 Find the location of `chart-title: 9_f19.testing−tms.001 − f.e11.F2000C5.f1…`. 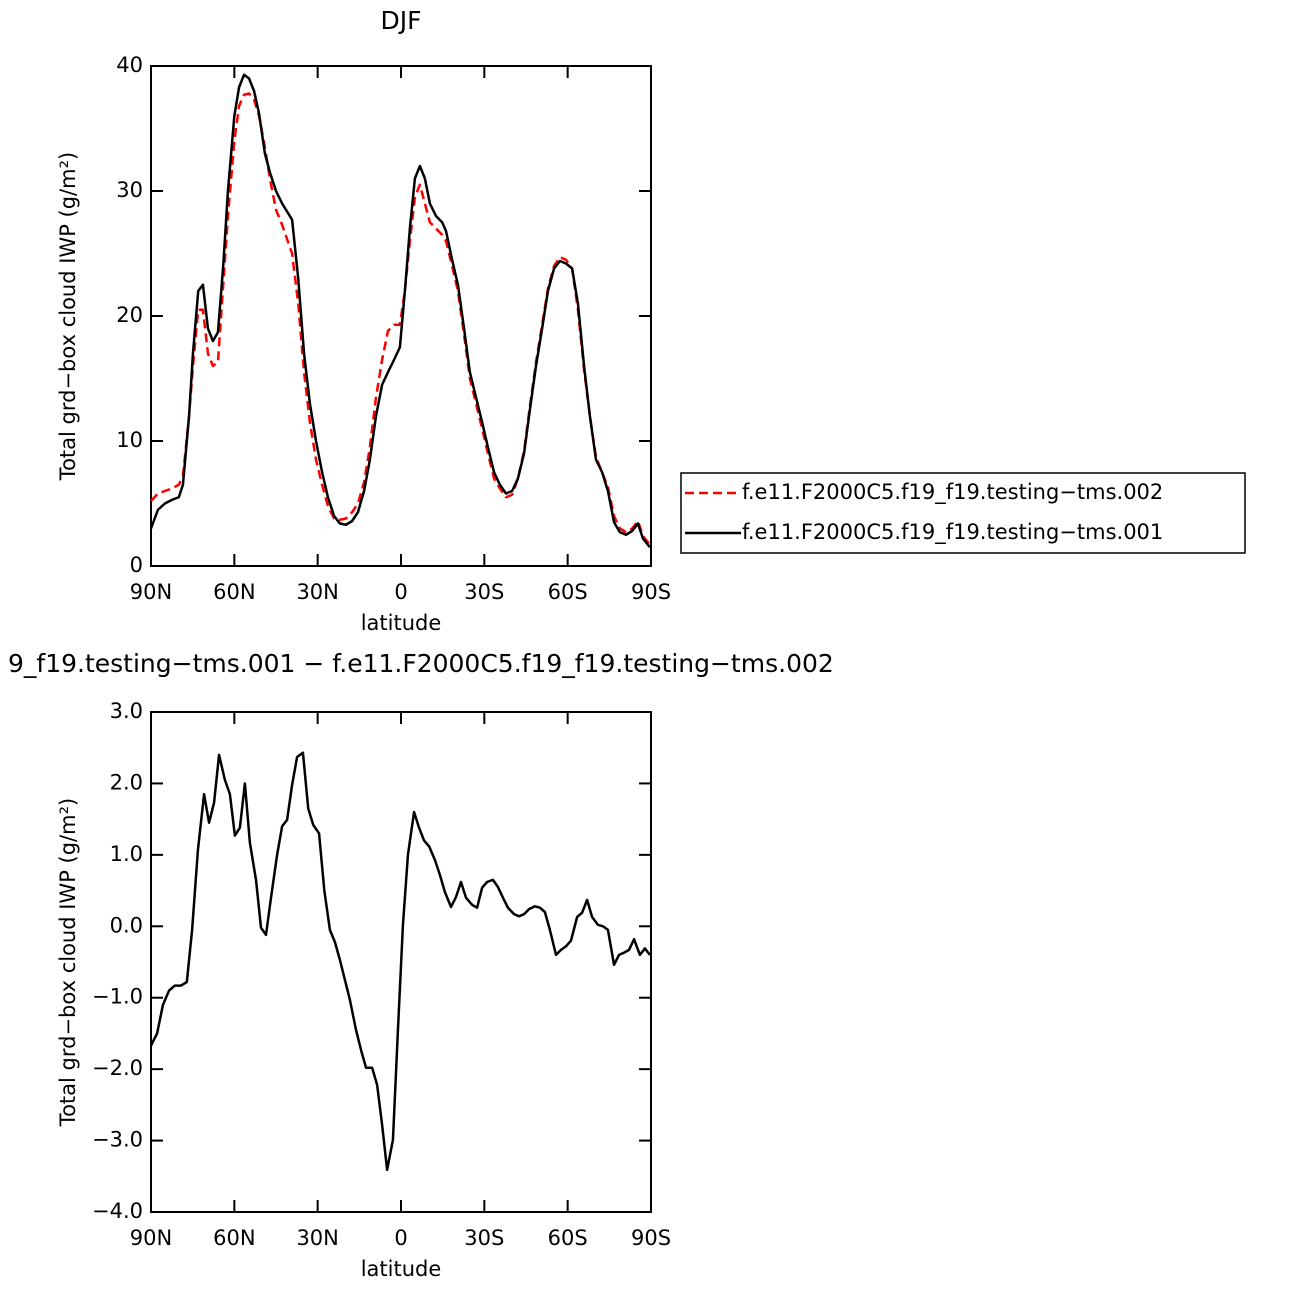

chart-title: 9_f19.testing−tms.001 − f.e11.F2000C5.f1… is located at coordinates (421, 663).